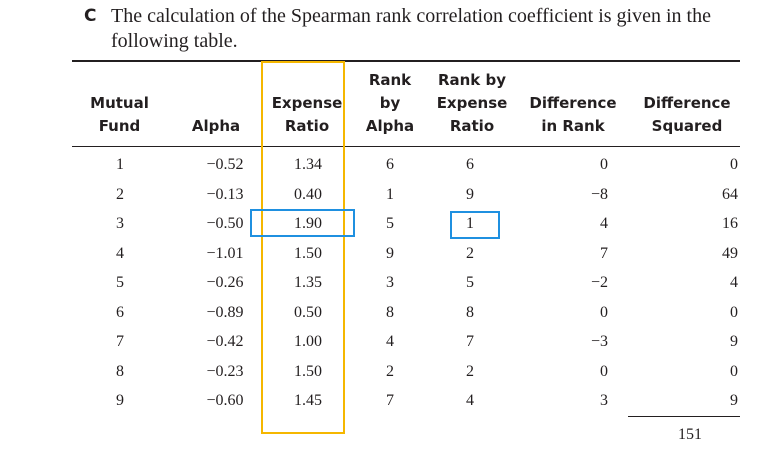  What do you see at coordinates (604, 400) in the screenshot?
I see `cell-difference: 3` at bounding box center [604, 400].